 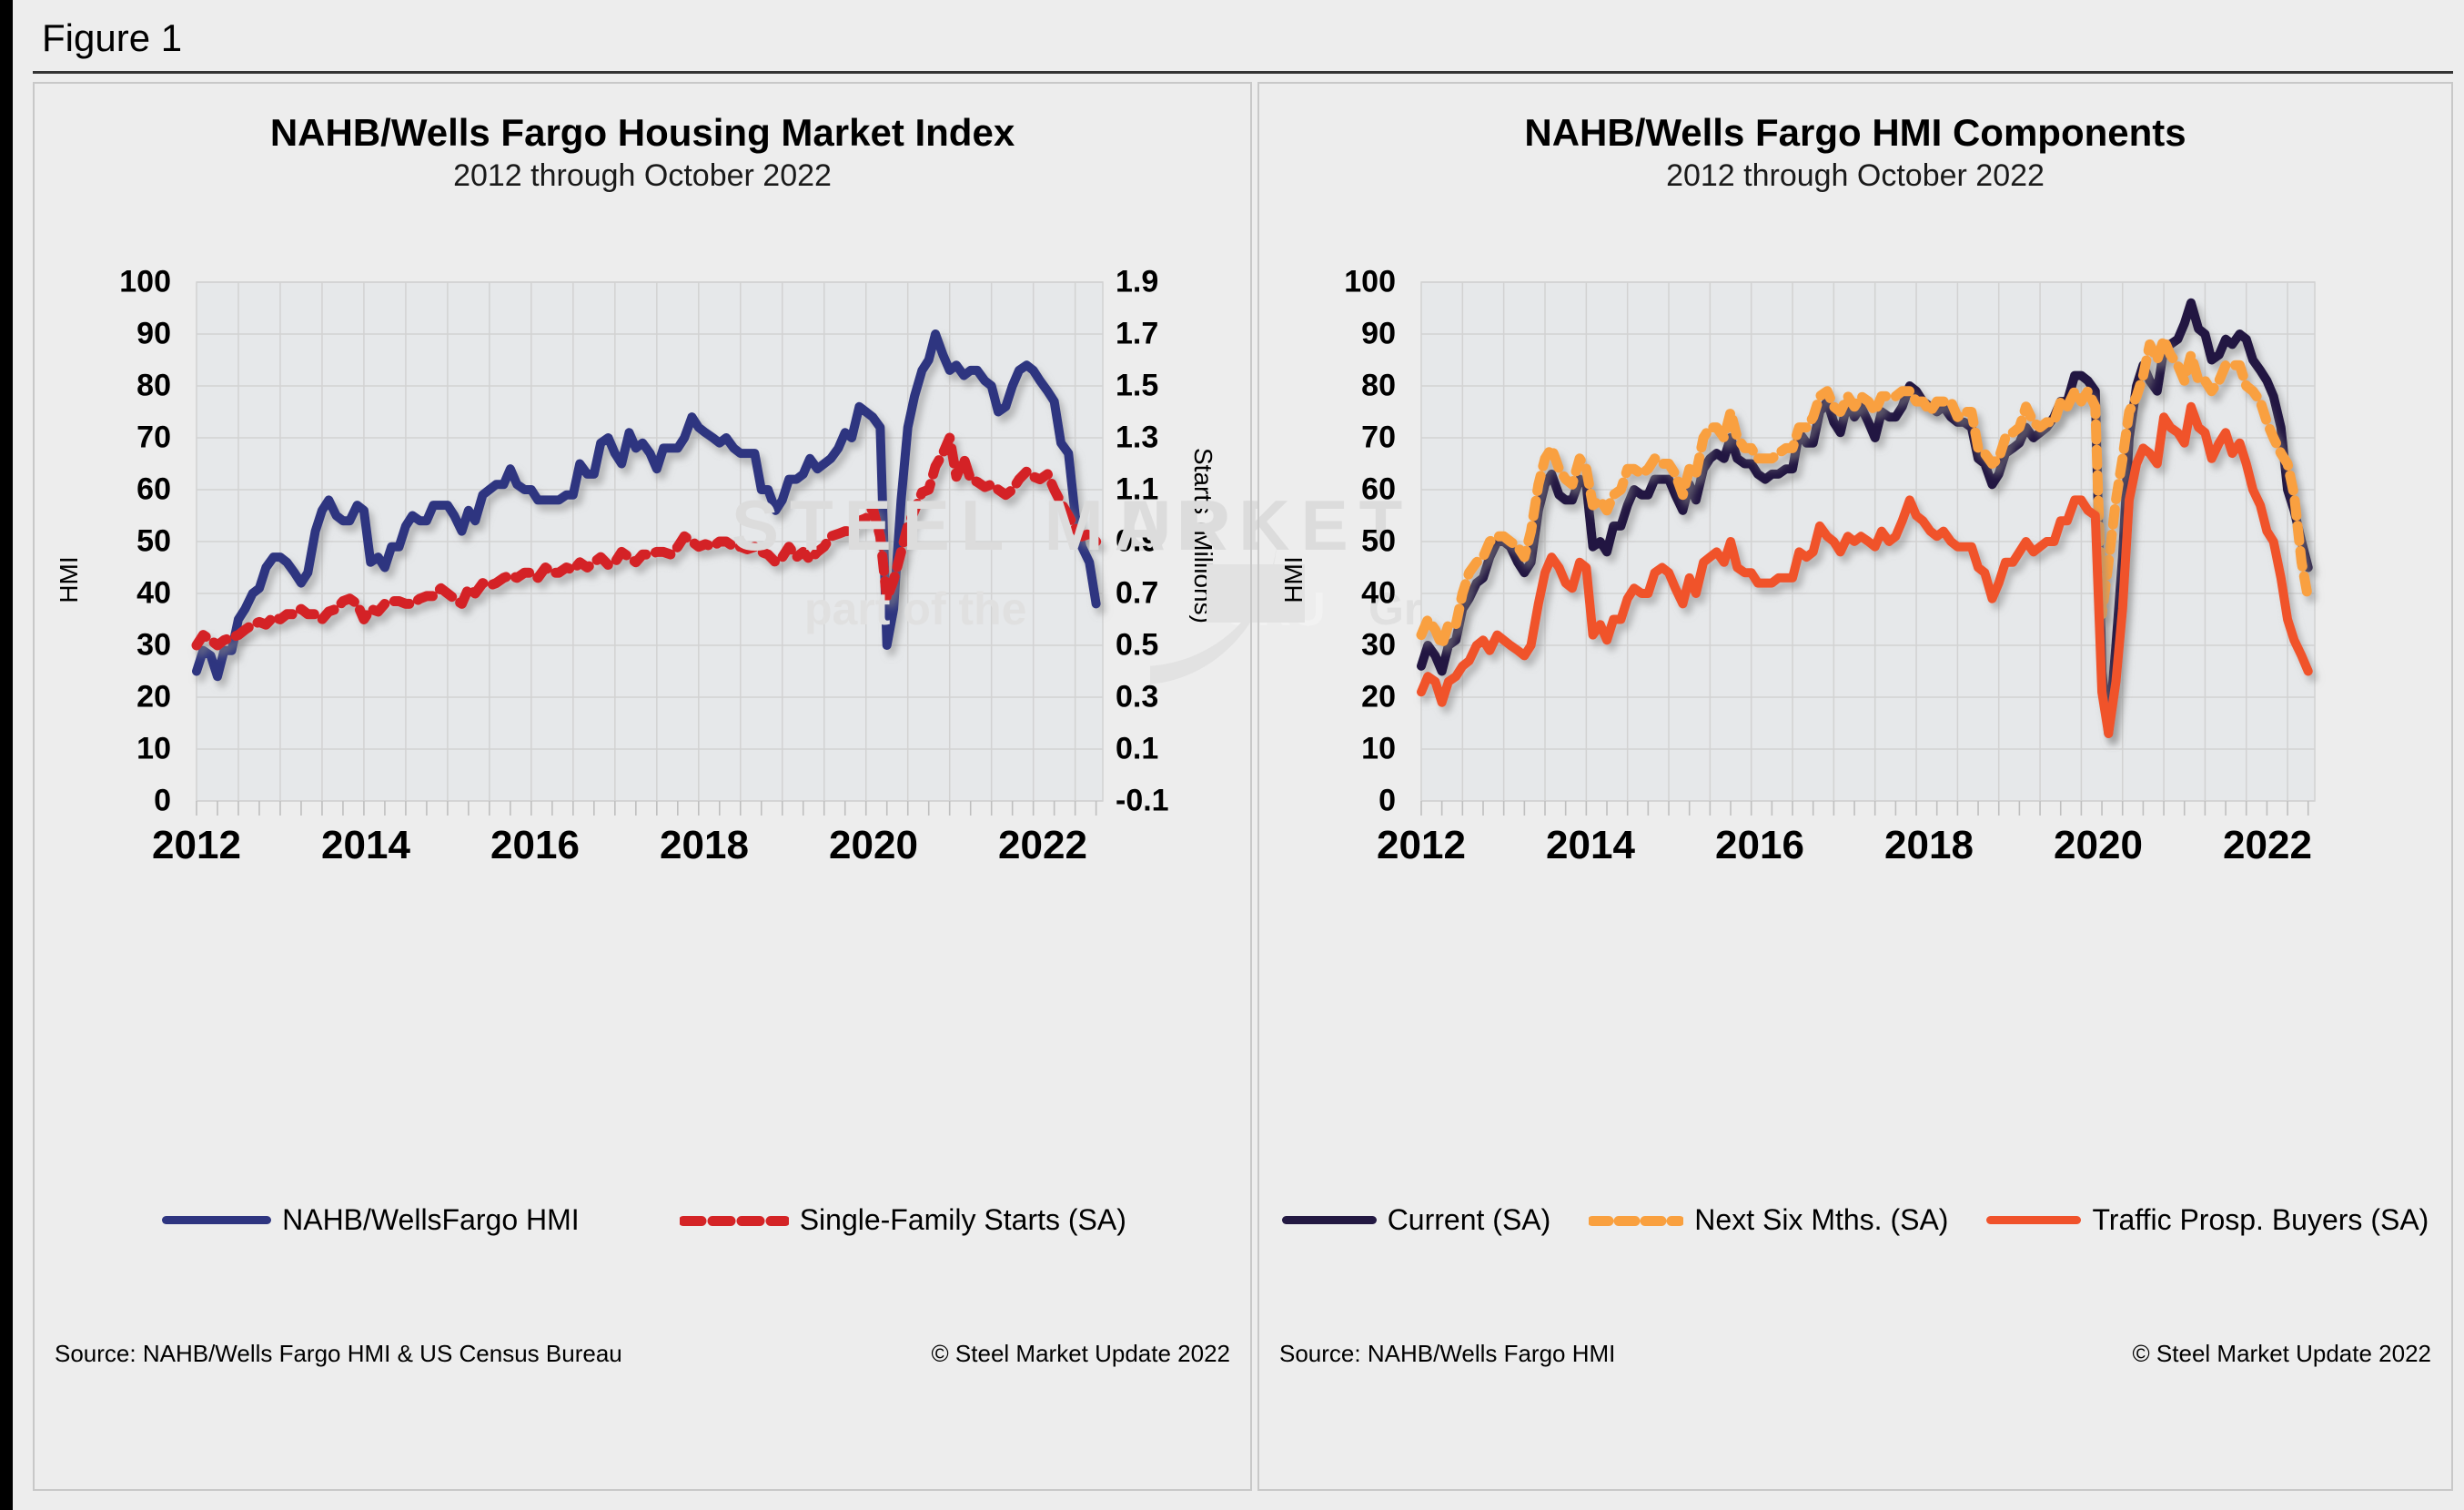 I want to click on legend-dash-next6, so click(x=1636, y=1221).